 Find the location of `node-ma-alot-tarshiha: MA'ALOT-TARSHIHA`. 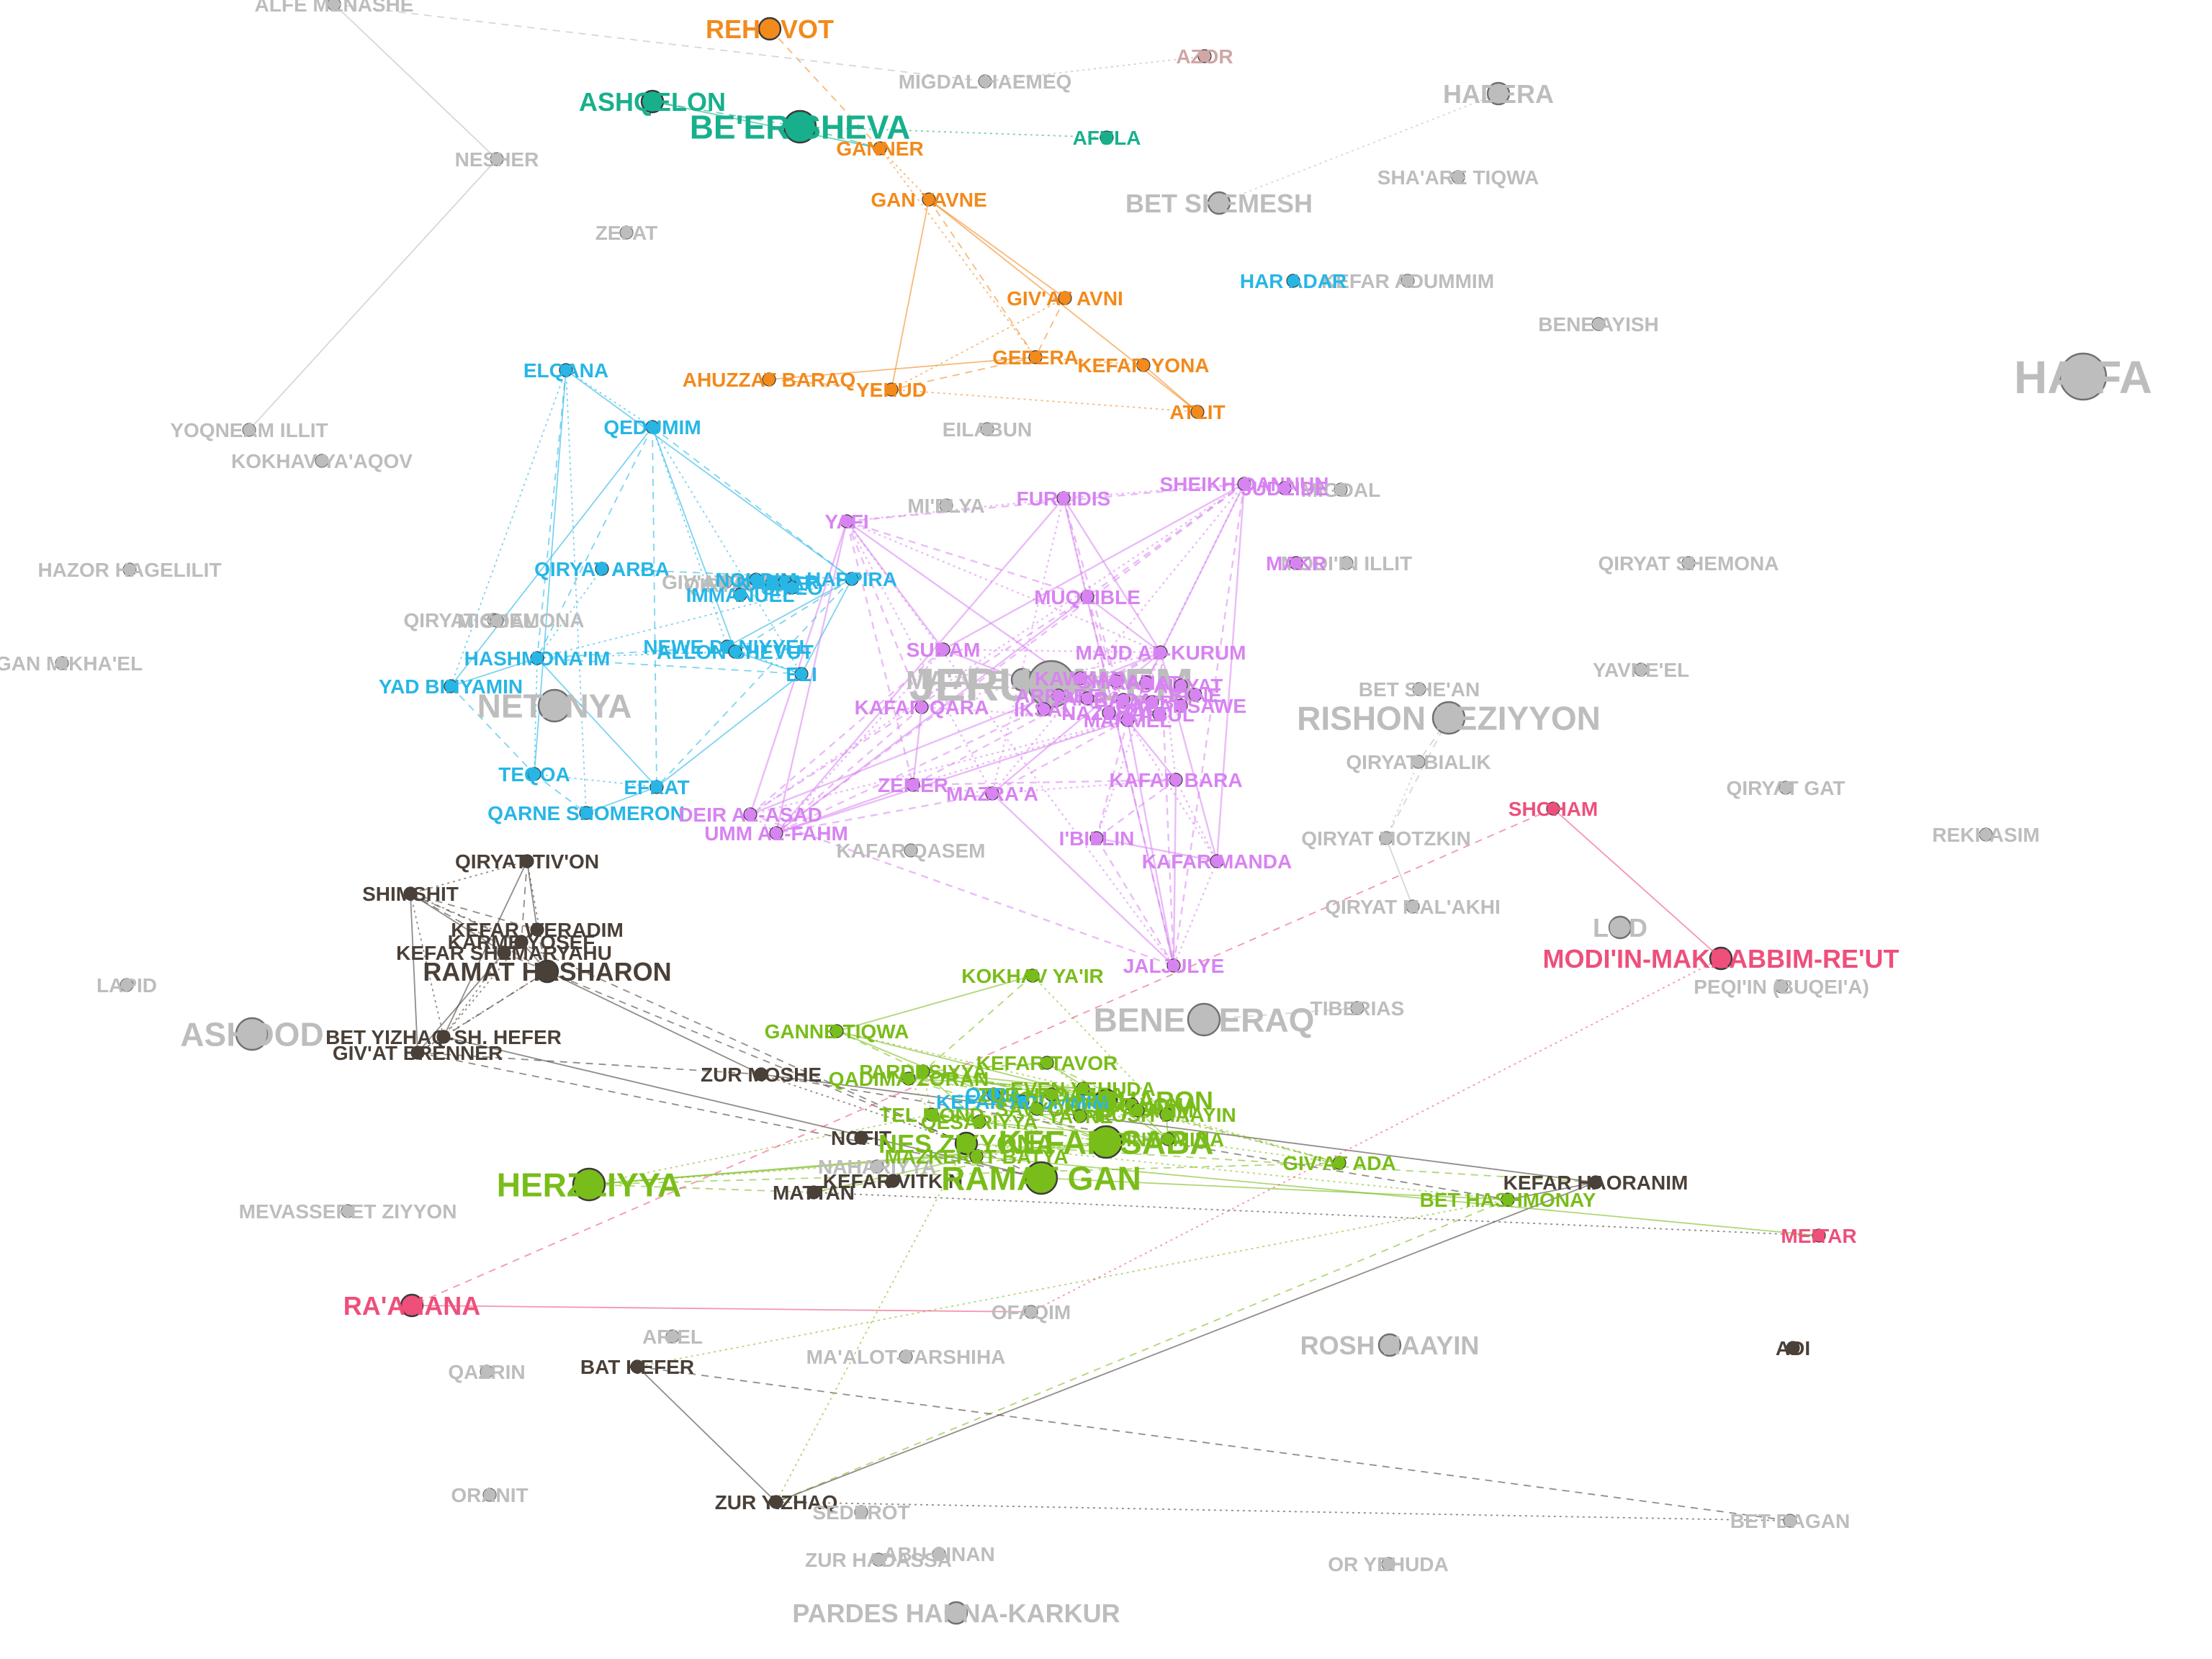

node-ma-alot-tarshiha: MA'ALOT-TARSHIHA is located at coordinates (906, 1357).